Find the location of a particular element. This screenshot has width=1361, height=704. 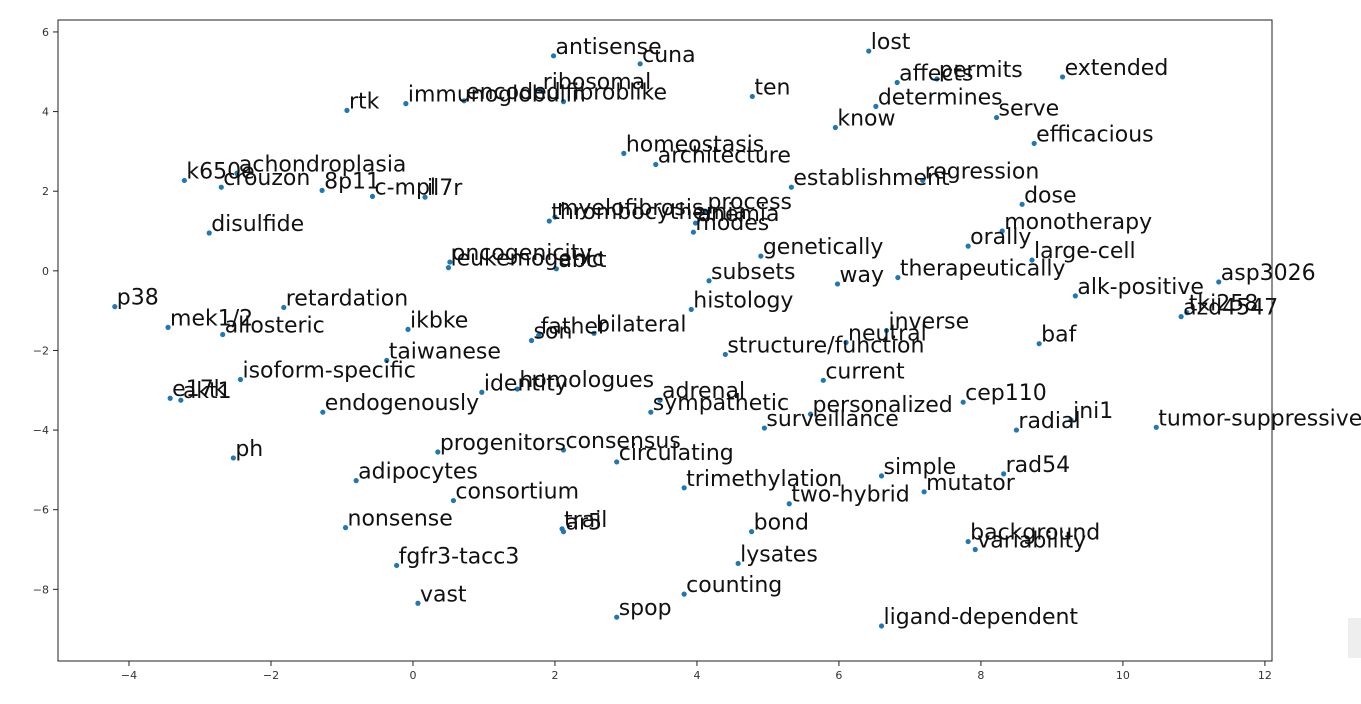

data-point-label: surveillance is located at coordinates (832, 419).